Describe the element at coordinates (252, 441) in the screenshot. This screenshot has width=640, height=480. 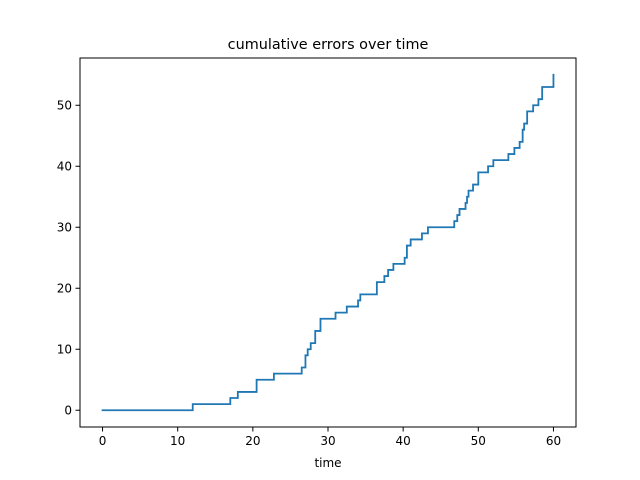
I see `x-tick-label: 20` at that location.